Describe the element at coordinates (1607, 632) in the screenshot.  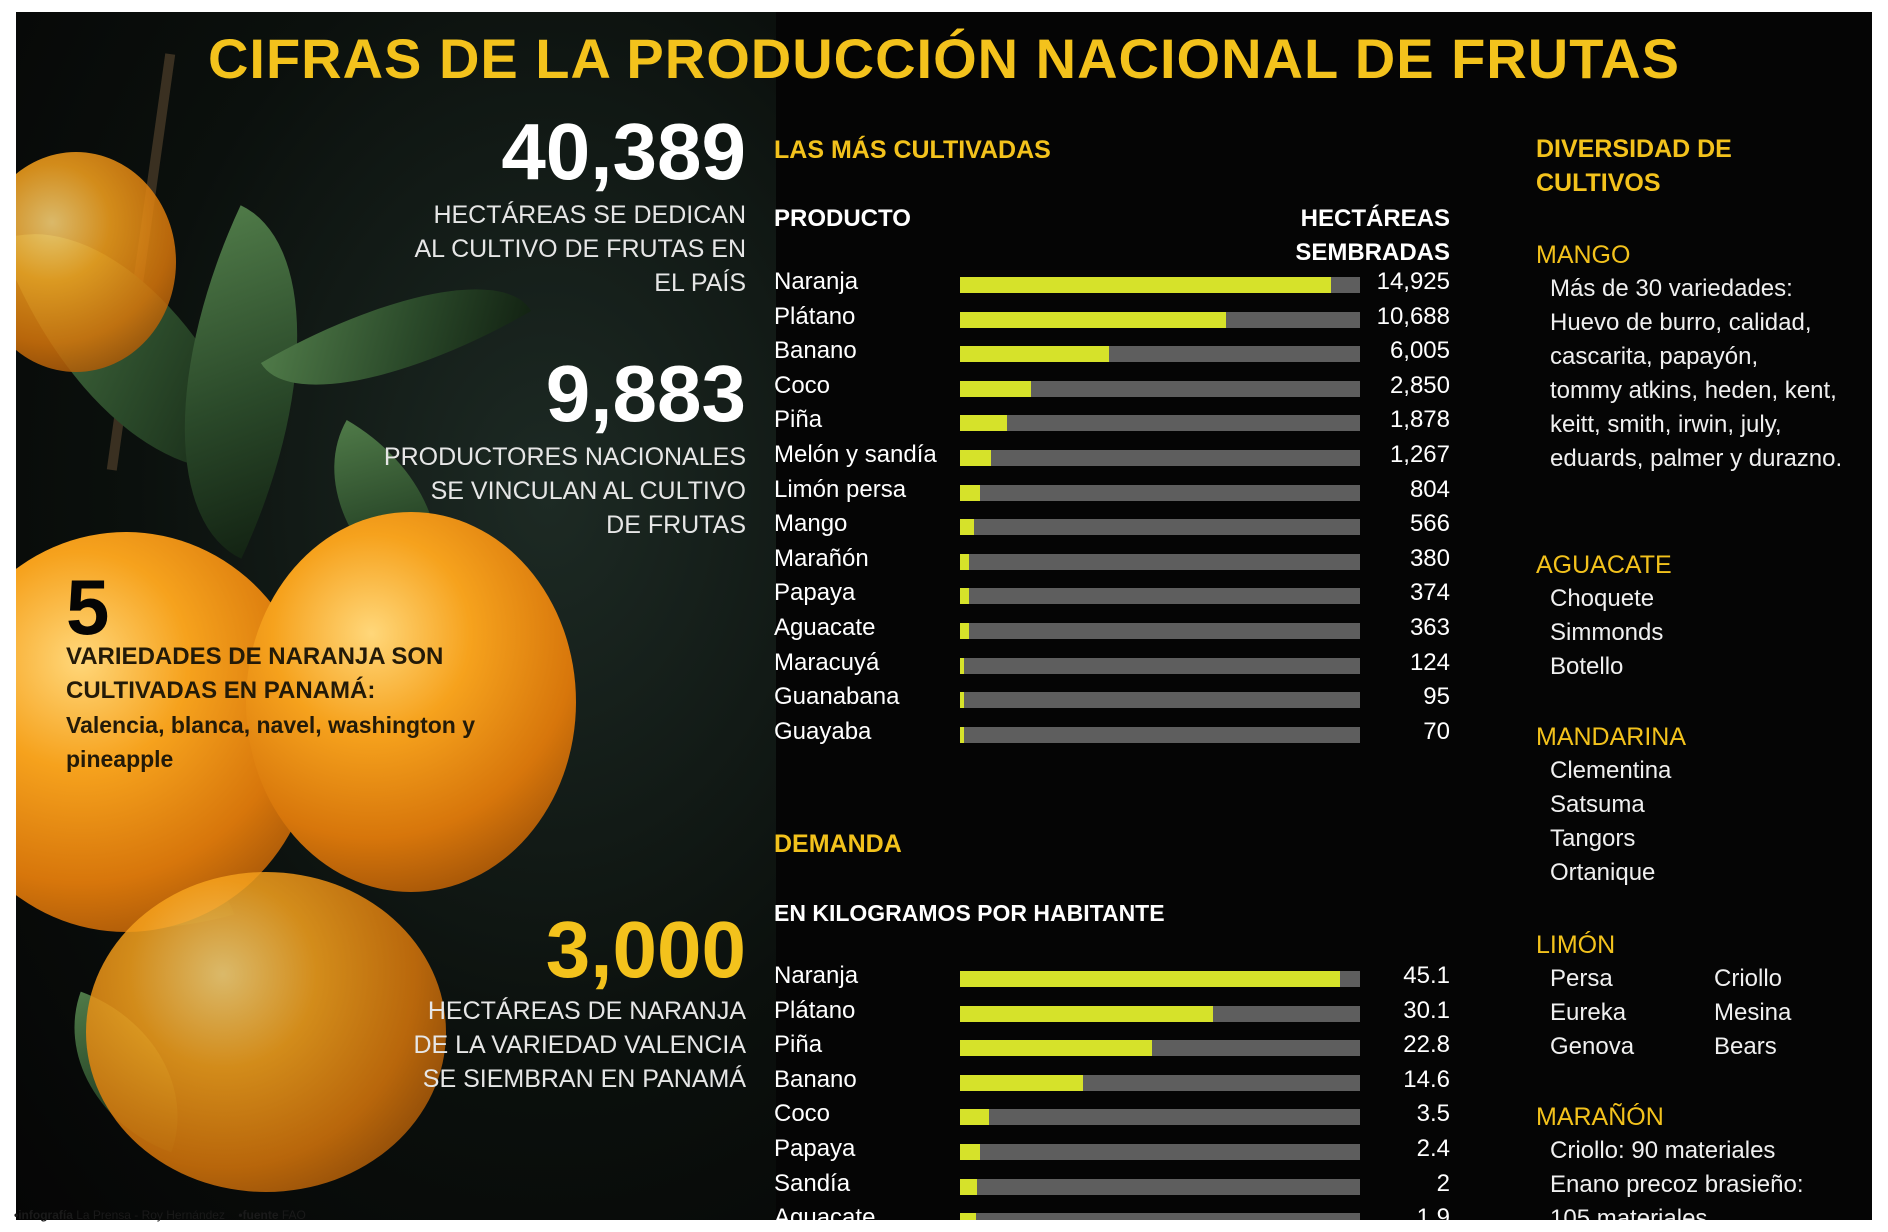
I see `variety-line: Simmonds` at that location.